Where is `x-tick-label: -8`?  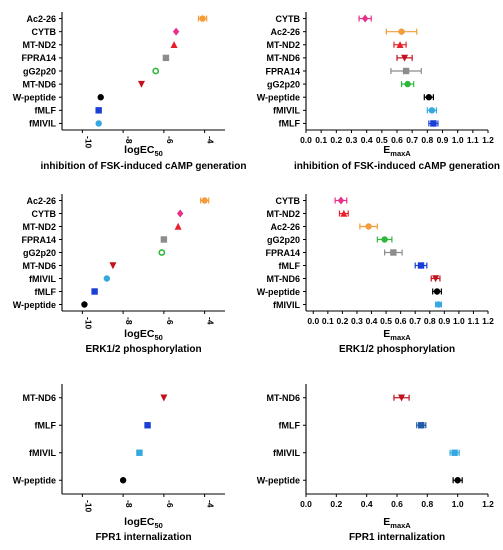
x-tick-label: -8 is located at coordinates (129, 140).